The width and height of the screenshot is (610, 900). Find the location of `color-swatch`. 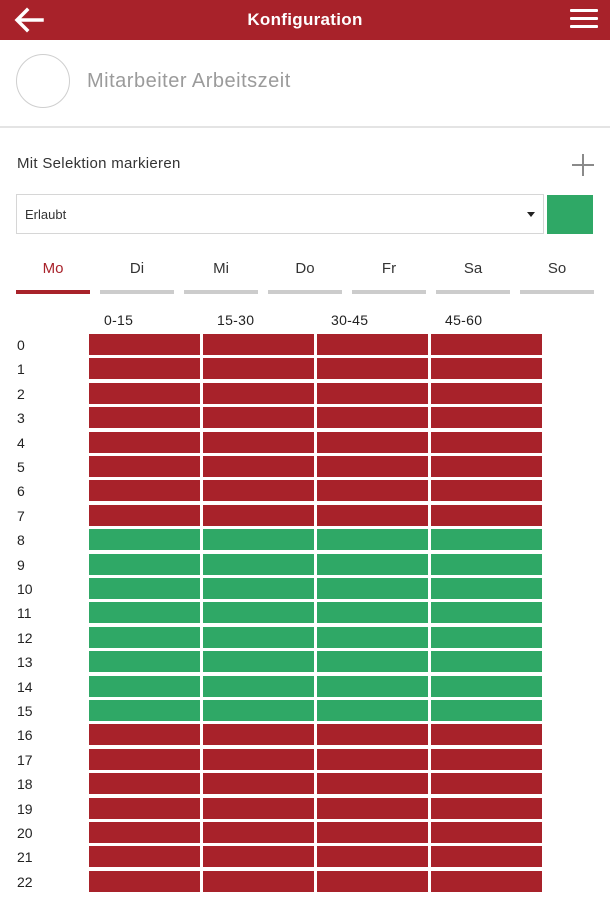

color-swatch is located at coordinates (570, 214).